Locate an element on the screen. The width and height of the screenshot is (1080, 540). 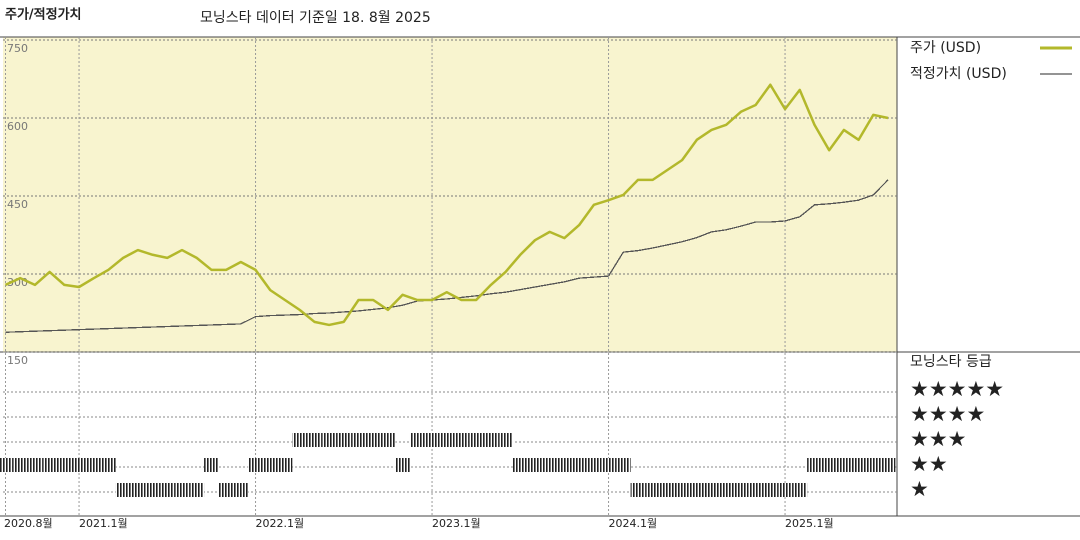
y-tick-label: 450 is located at coordinates (17, 204).